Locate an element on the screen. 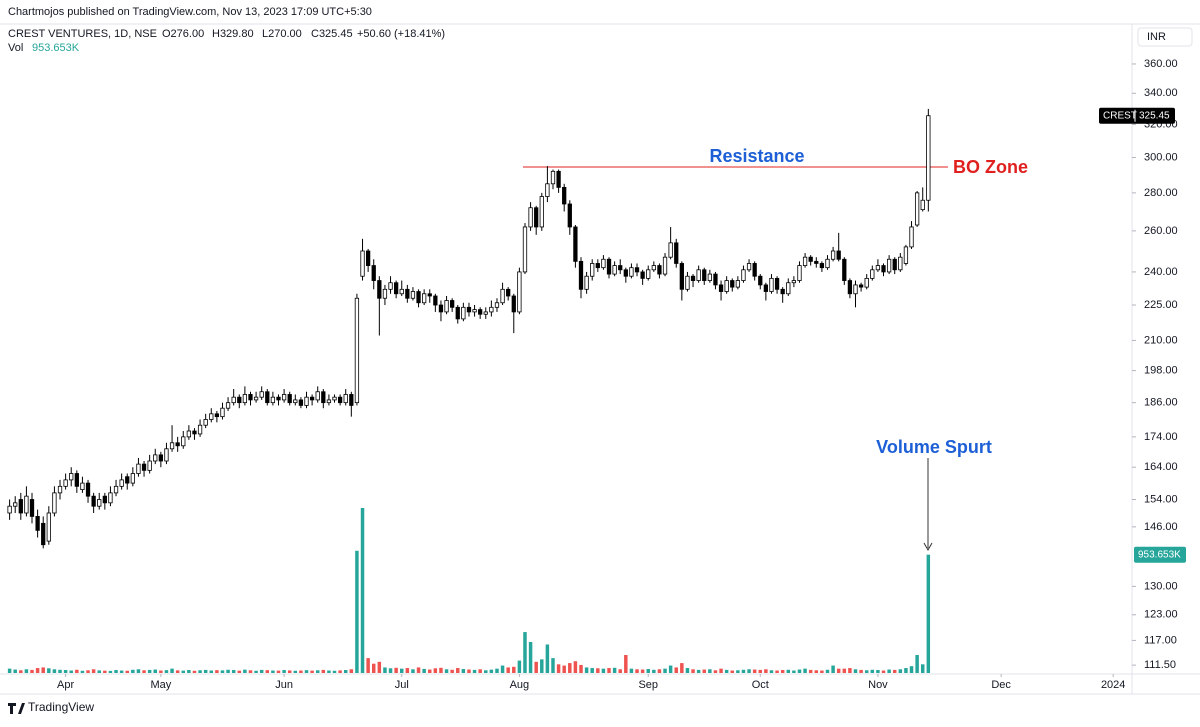 This screenshot has height=727, width=1200. y-tick-label: 130.00 is located at coordinates (1161, 586).